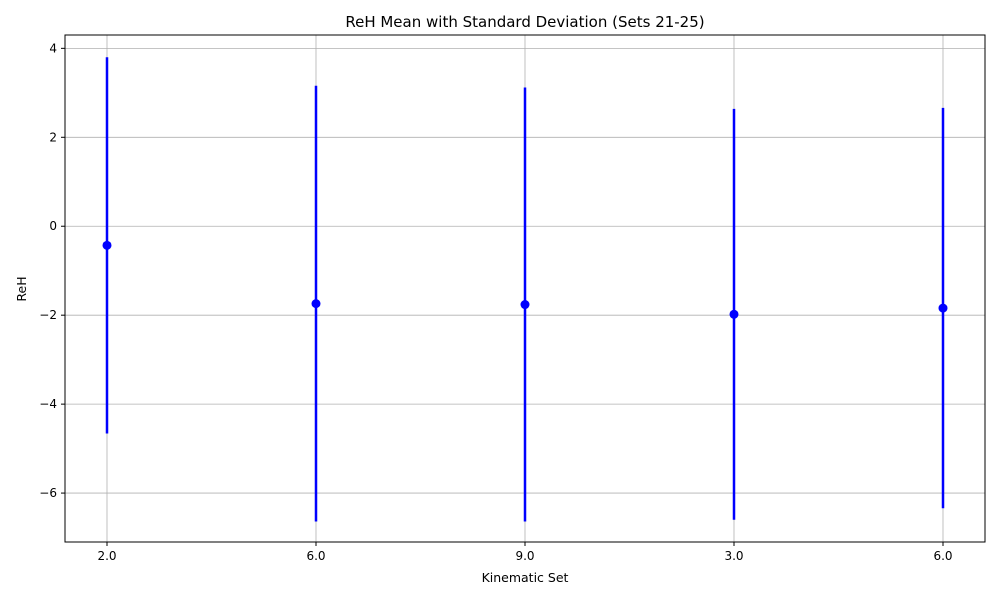  Describe the element at coordinates (48, 315) in the screenshot. I see `y-tick-label: −2` at that location.